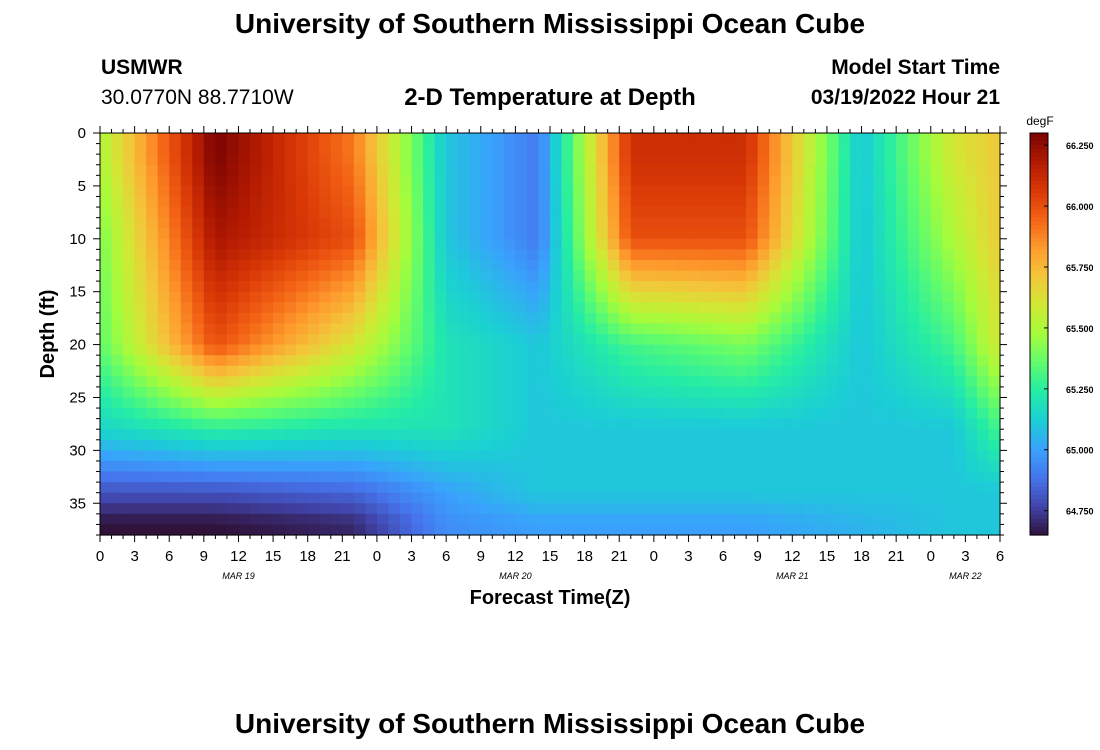 Image resolution: width=1100 pixels, height=750 pixels. Describe the element at coordinates (965, 576) in the screenshot. I see `x-day-label: MAR 22` at that location.